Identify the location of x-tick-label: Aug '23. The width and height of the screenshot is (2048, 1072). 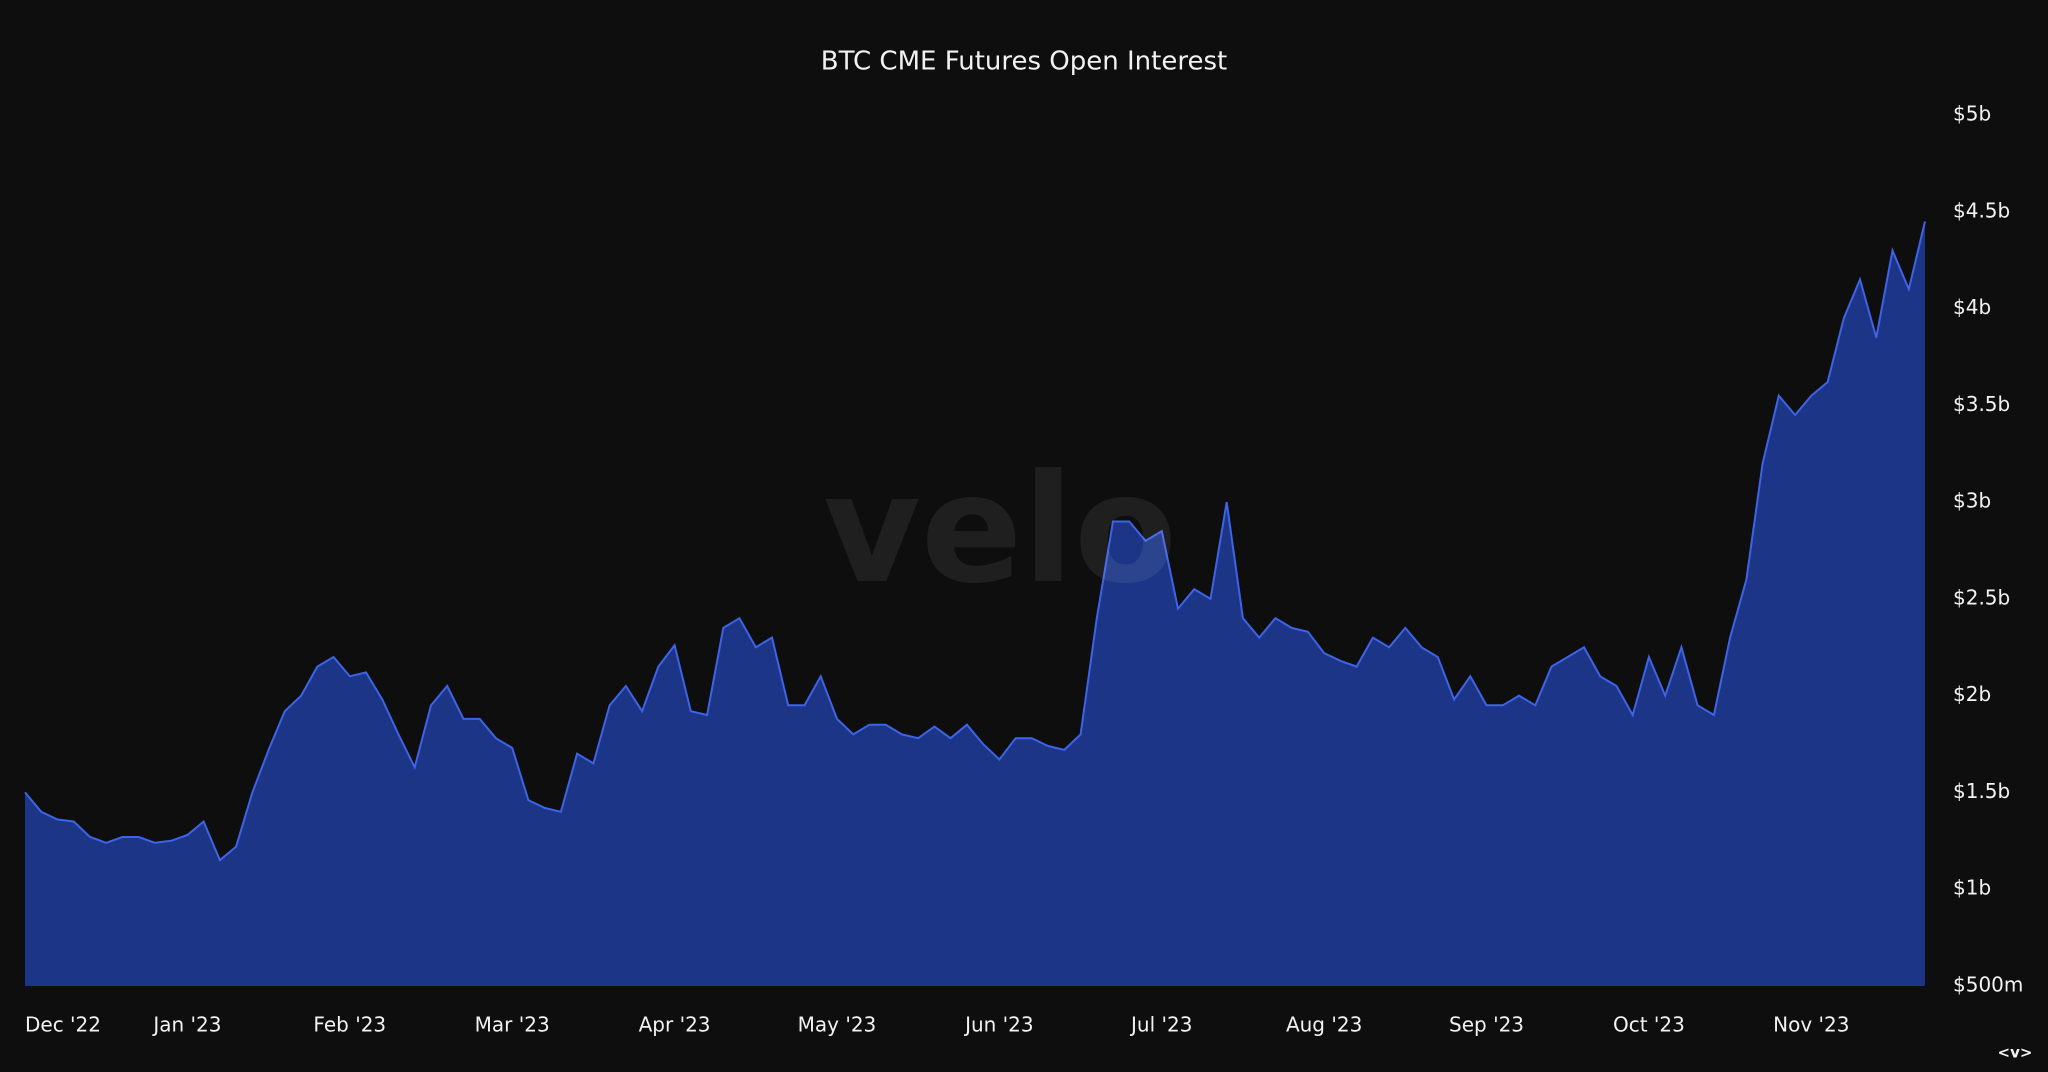
(1324, 1025).